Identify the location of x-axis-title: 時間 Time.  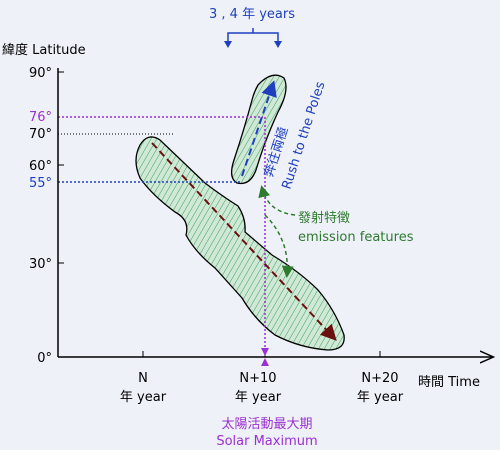
(449, 382).